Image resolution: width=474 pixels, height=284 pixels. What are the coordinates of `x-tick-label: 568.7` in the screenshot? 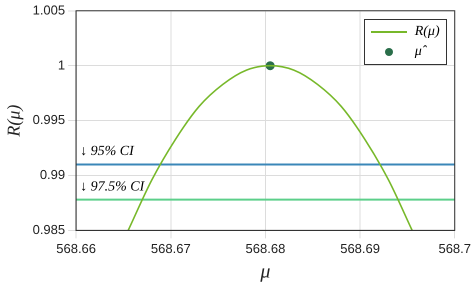 It's located at (455, 248).